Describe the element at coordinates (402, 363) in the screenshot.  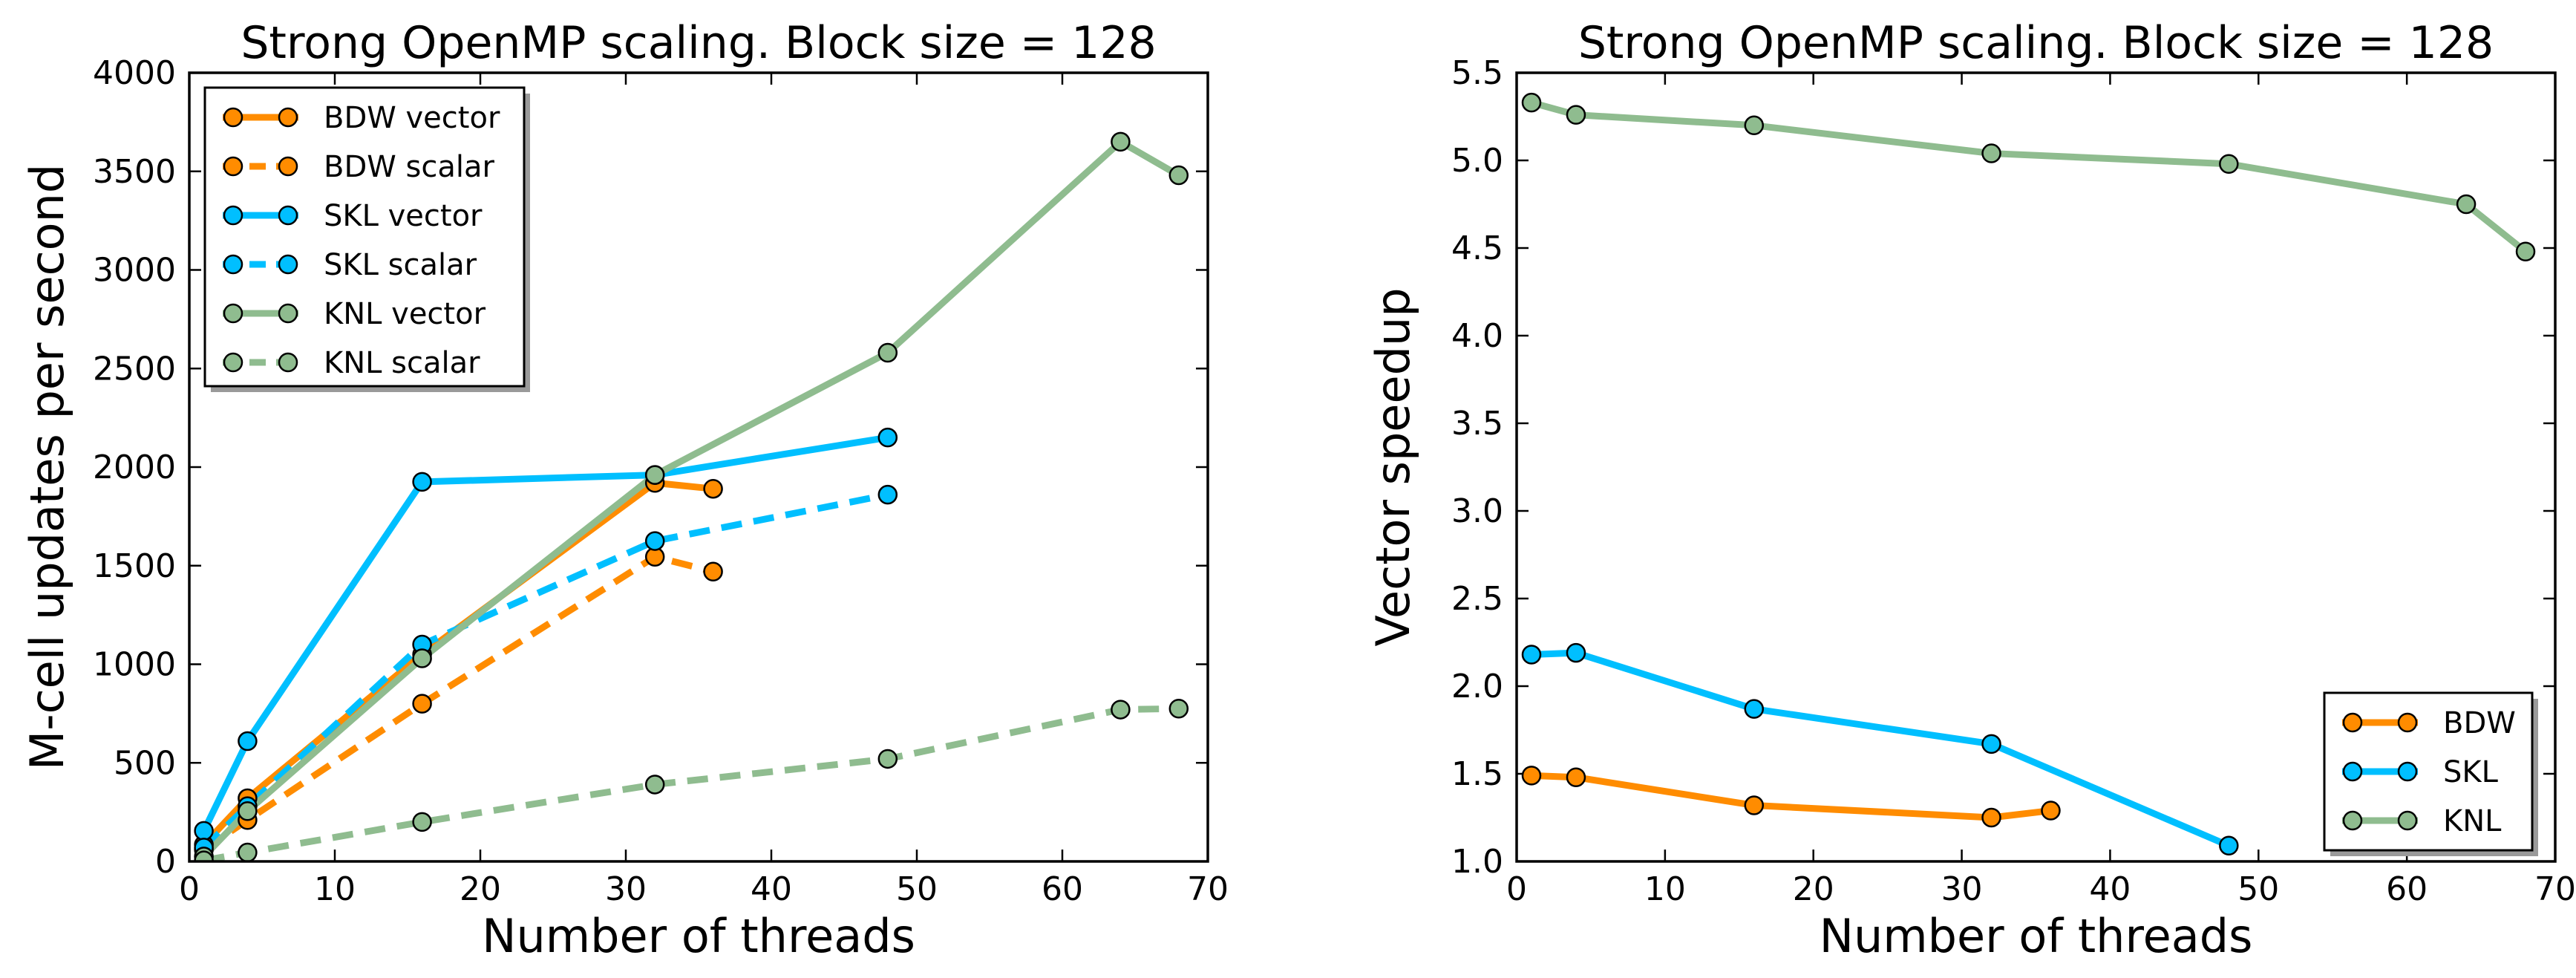
I see `legend-label: KNL scalar` at that location.